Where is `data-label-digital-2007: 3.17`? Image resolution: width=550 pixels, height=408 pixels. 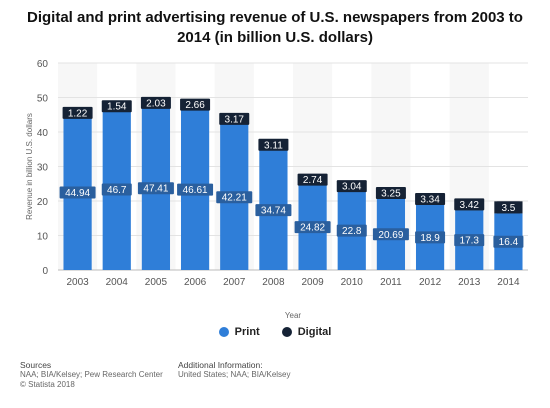 data-label-digital-2007: 3.17 is located at coordinates (235, 119).